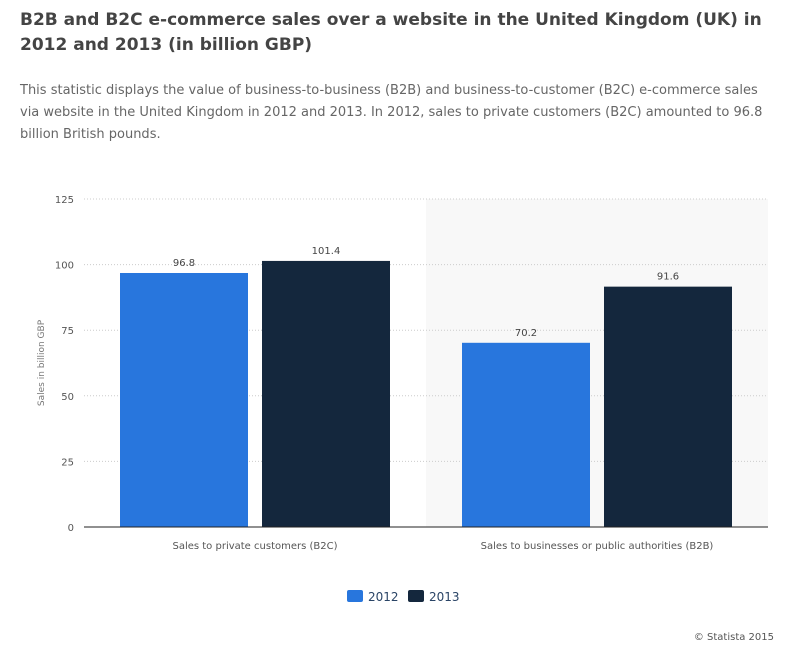 The image size is (788, 651). I want to click on data-label: 96.8, so click(184, 263).